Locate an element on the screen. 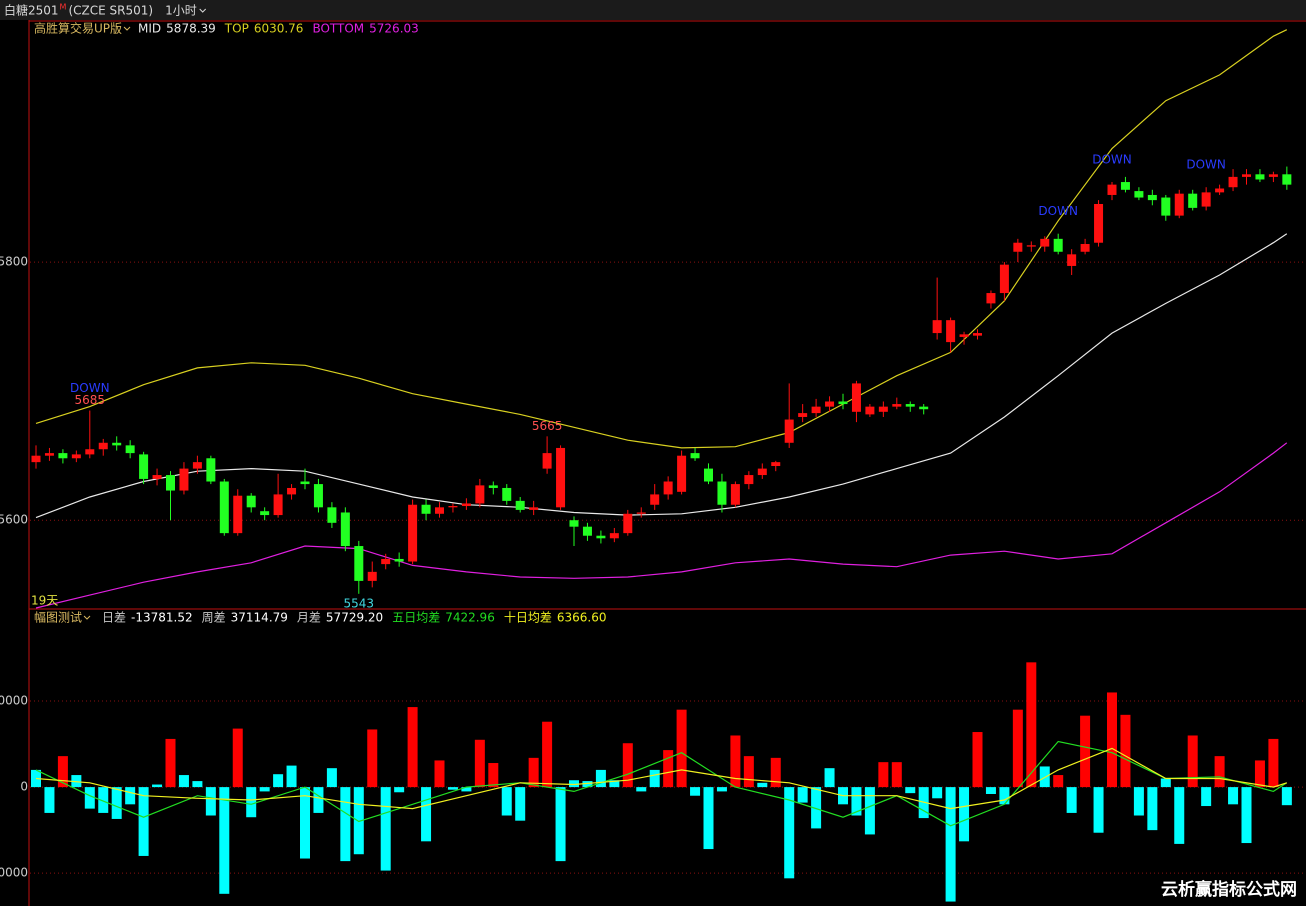  y-tick-label: 5800 is located at coordinates (14, 262).